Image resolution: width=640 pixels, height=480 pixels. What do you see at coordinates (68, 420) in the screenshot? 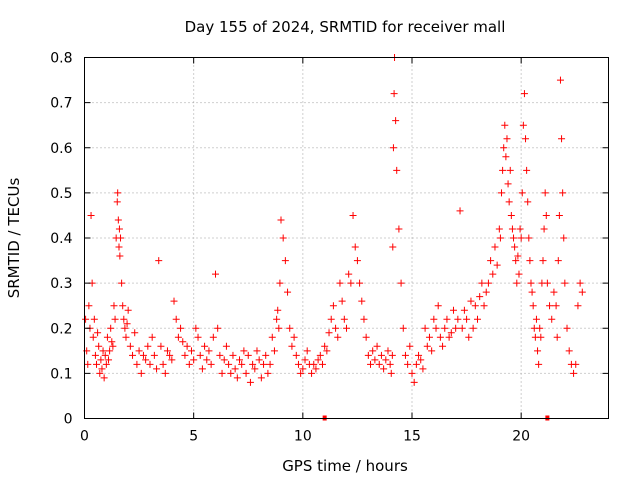
I see `y-tick-label: 0` at bounding box center [68, 420].